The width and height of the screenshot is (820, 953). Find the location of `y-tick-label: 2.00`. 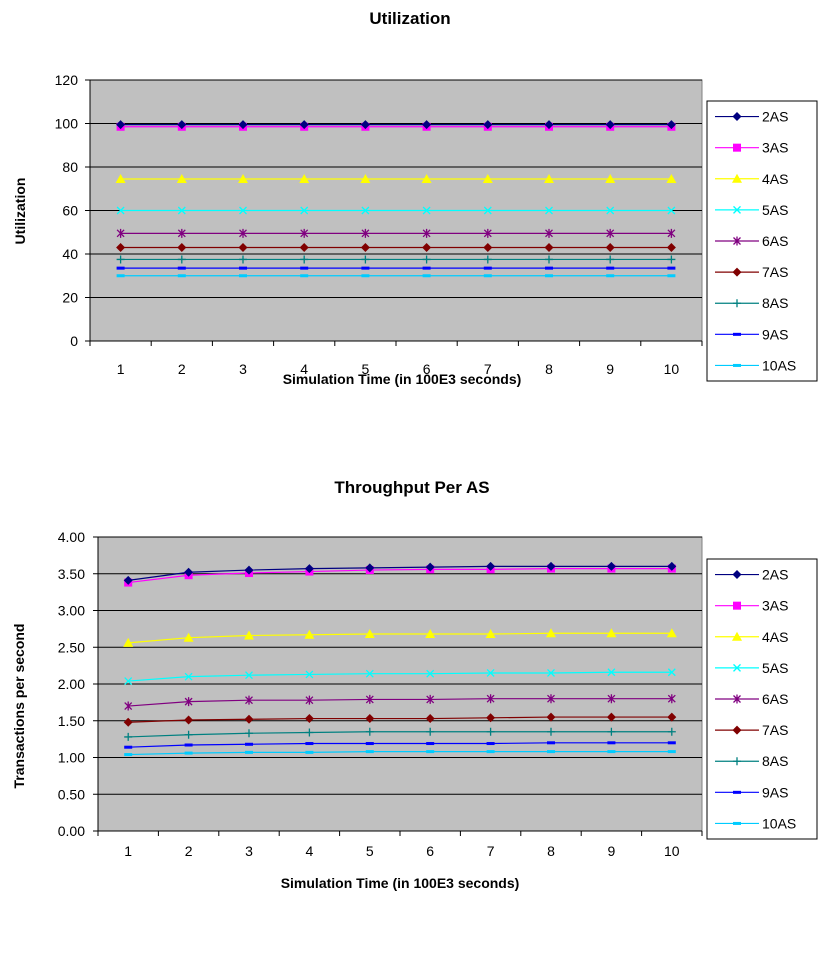

y-tick-label: 2.00 is located at coordinates (71, 684).